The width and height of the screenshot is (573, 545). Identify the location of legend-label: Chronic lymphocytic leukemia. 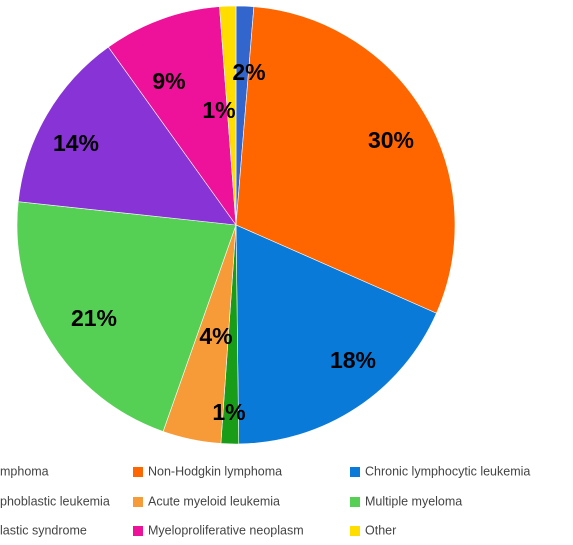
(447, 471).